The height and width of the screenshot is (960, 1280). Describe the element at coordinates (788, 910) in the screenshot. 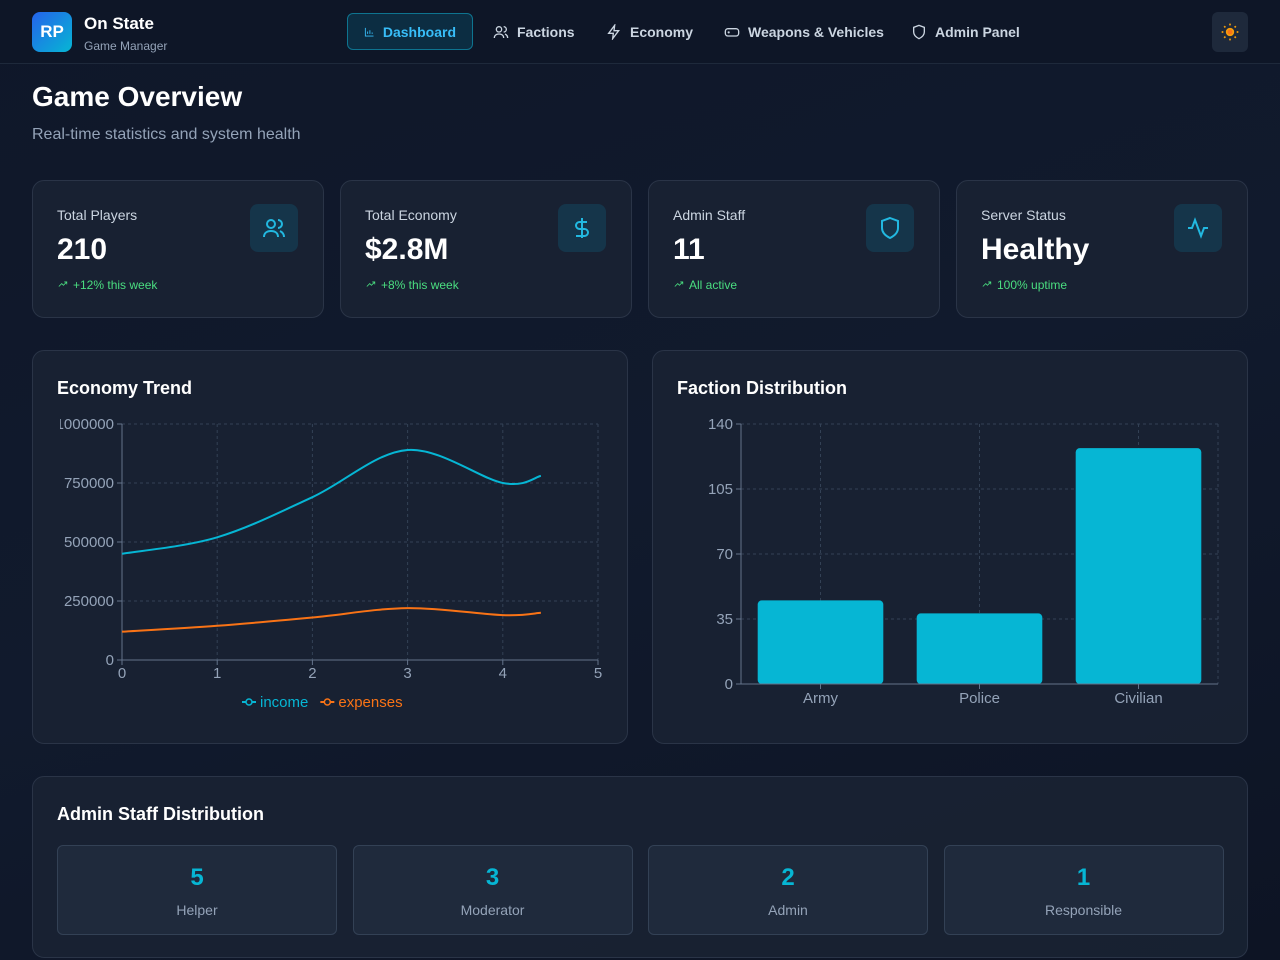

I see `role-label: Admin` at that location.